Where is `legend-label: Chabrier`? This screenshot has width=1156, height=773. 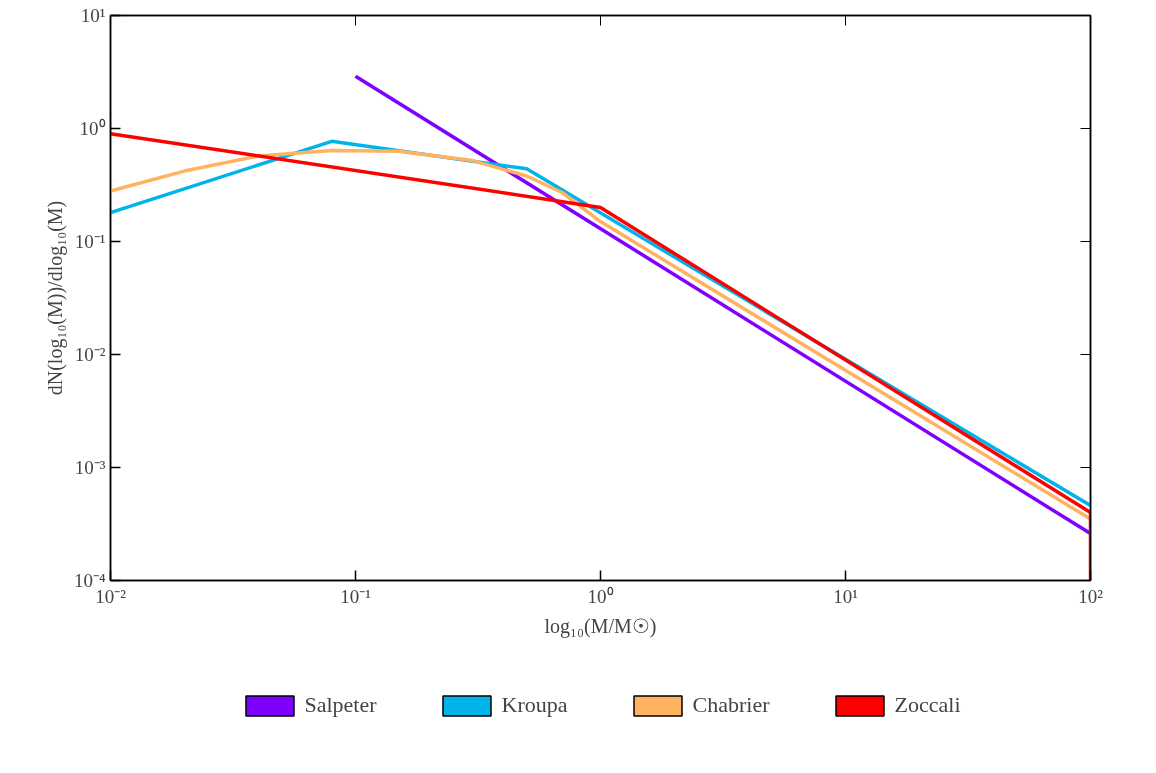
legend-label: Chabrier is located at coordinates (731, 705).